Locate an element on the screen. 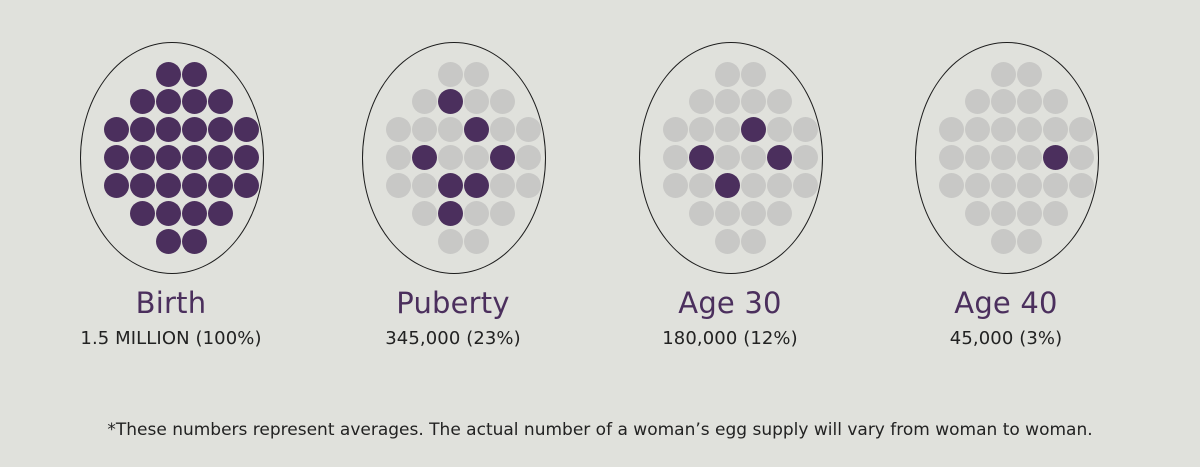 The image size is (1200, 467). stage-title: Age 40 is located at coordinates (1006, 303).